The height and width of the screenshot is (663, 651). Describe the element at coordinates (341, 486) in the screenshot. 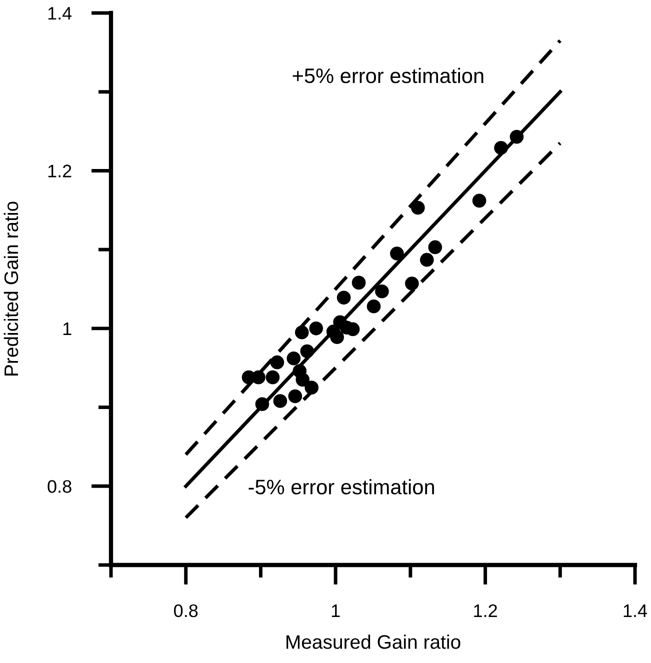

I see `annotation: -5% error estimation` at that location.